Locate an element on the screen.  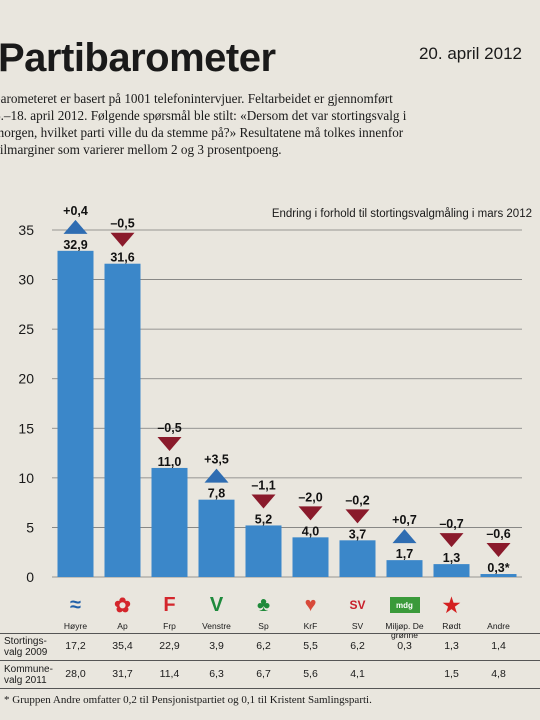
frp-f-icon: F is located at coordinates (169, 604).